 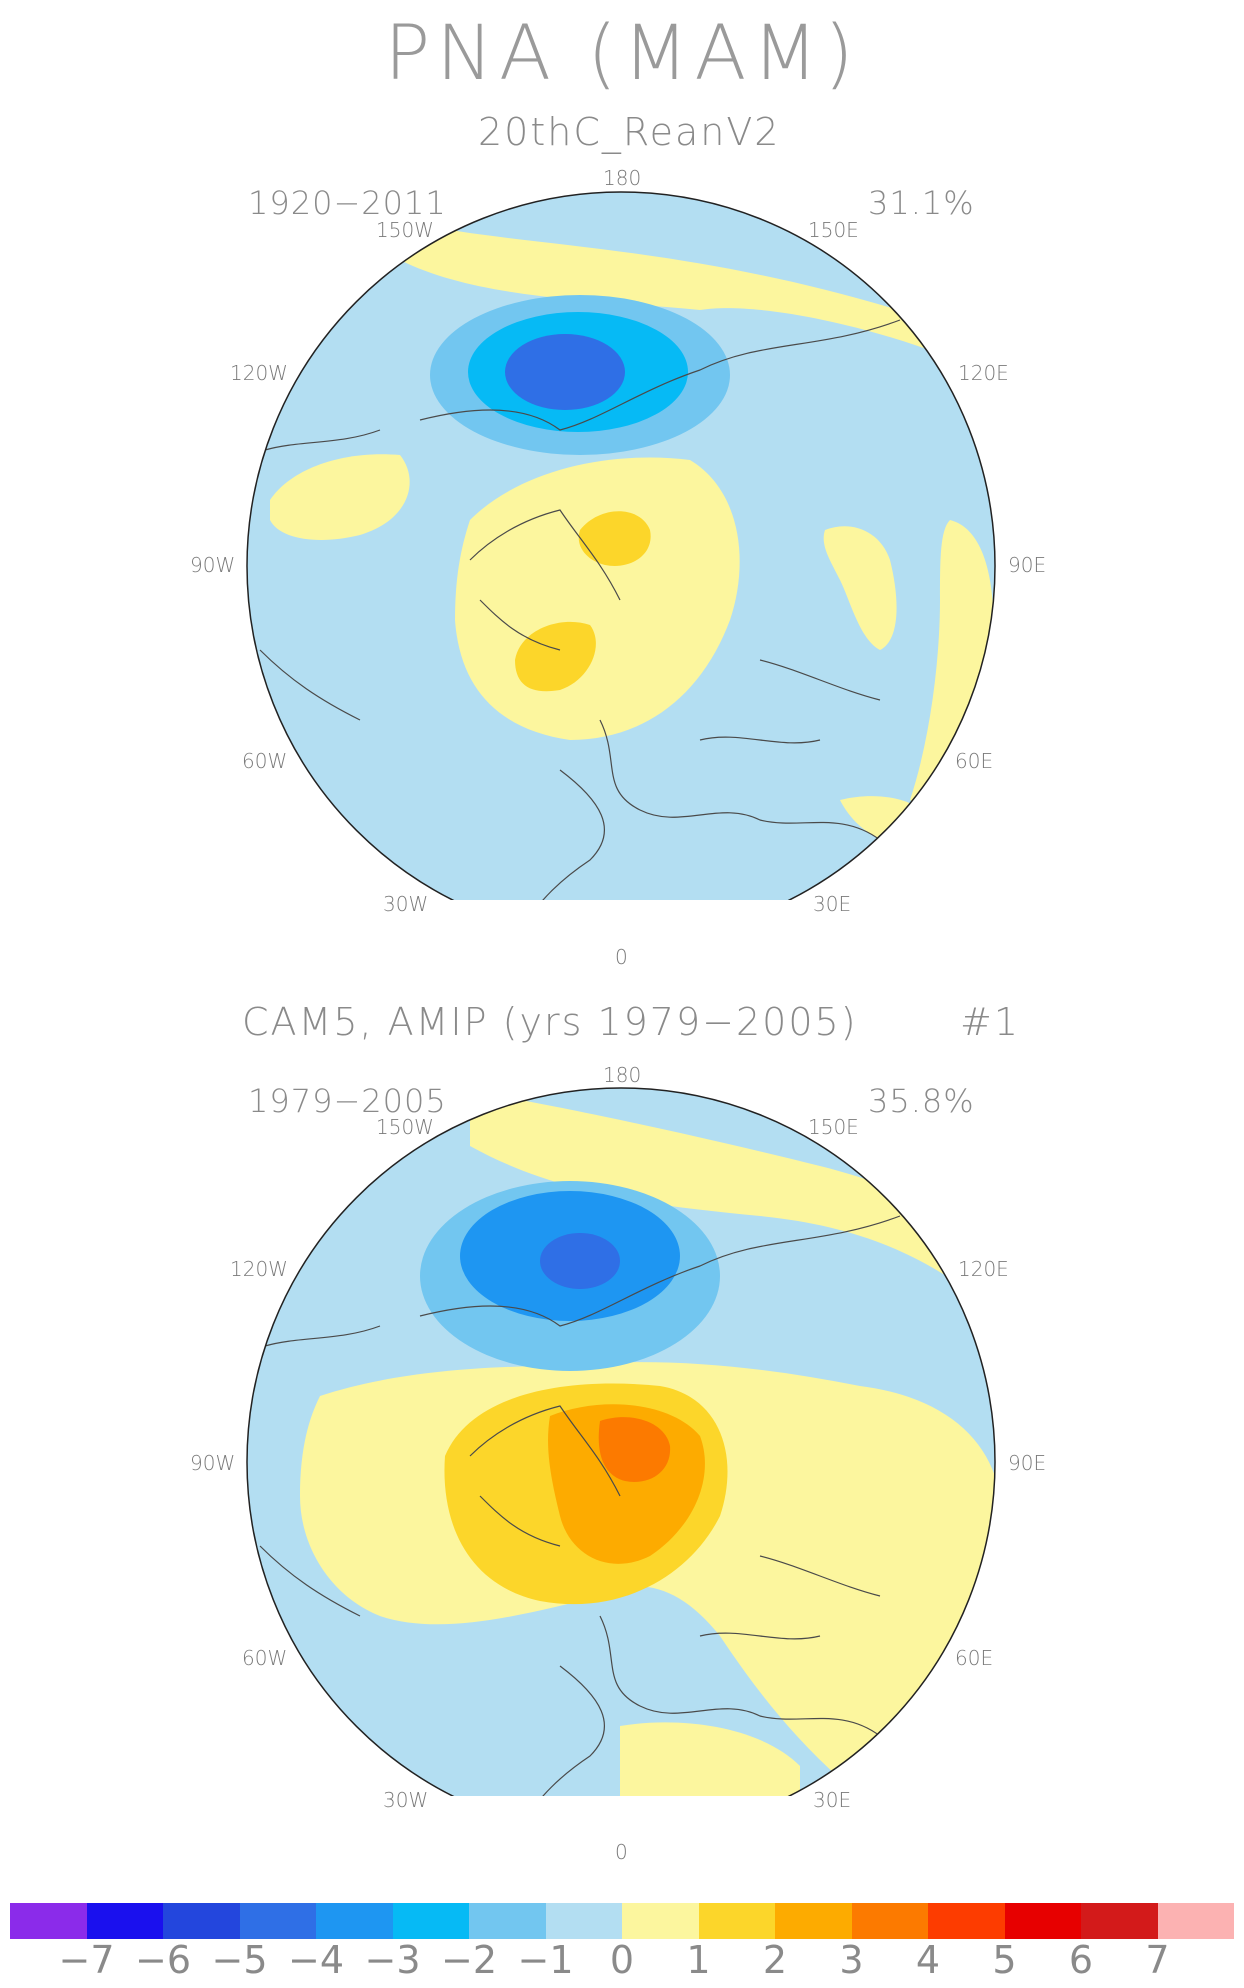 What do you see at coordinates (983, 1269) in the screenshot?
I see `panel-2-lon-120e: 120E` at bounding box center [983, 1269].